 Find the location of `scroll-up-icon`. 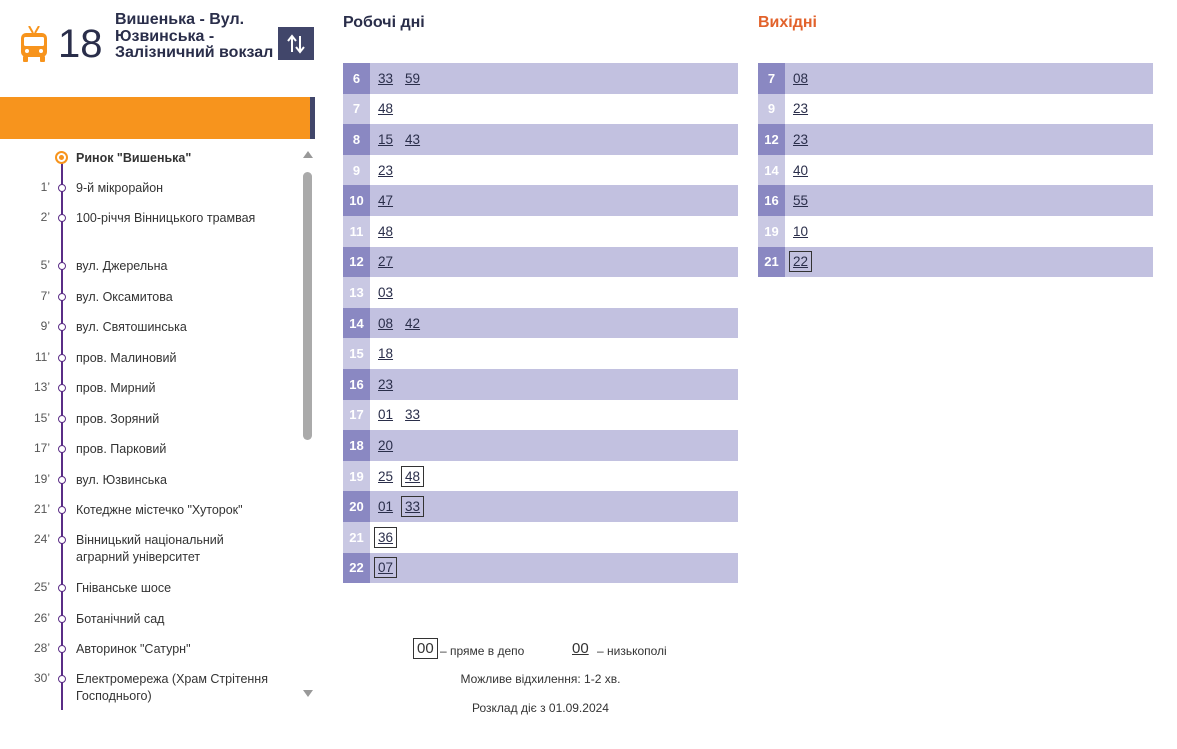

scroll-up-icon is located at coordinates (308, 154).